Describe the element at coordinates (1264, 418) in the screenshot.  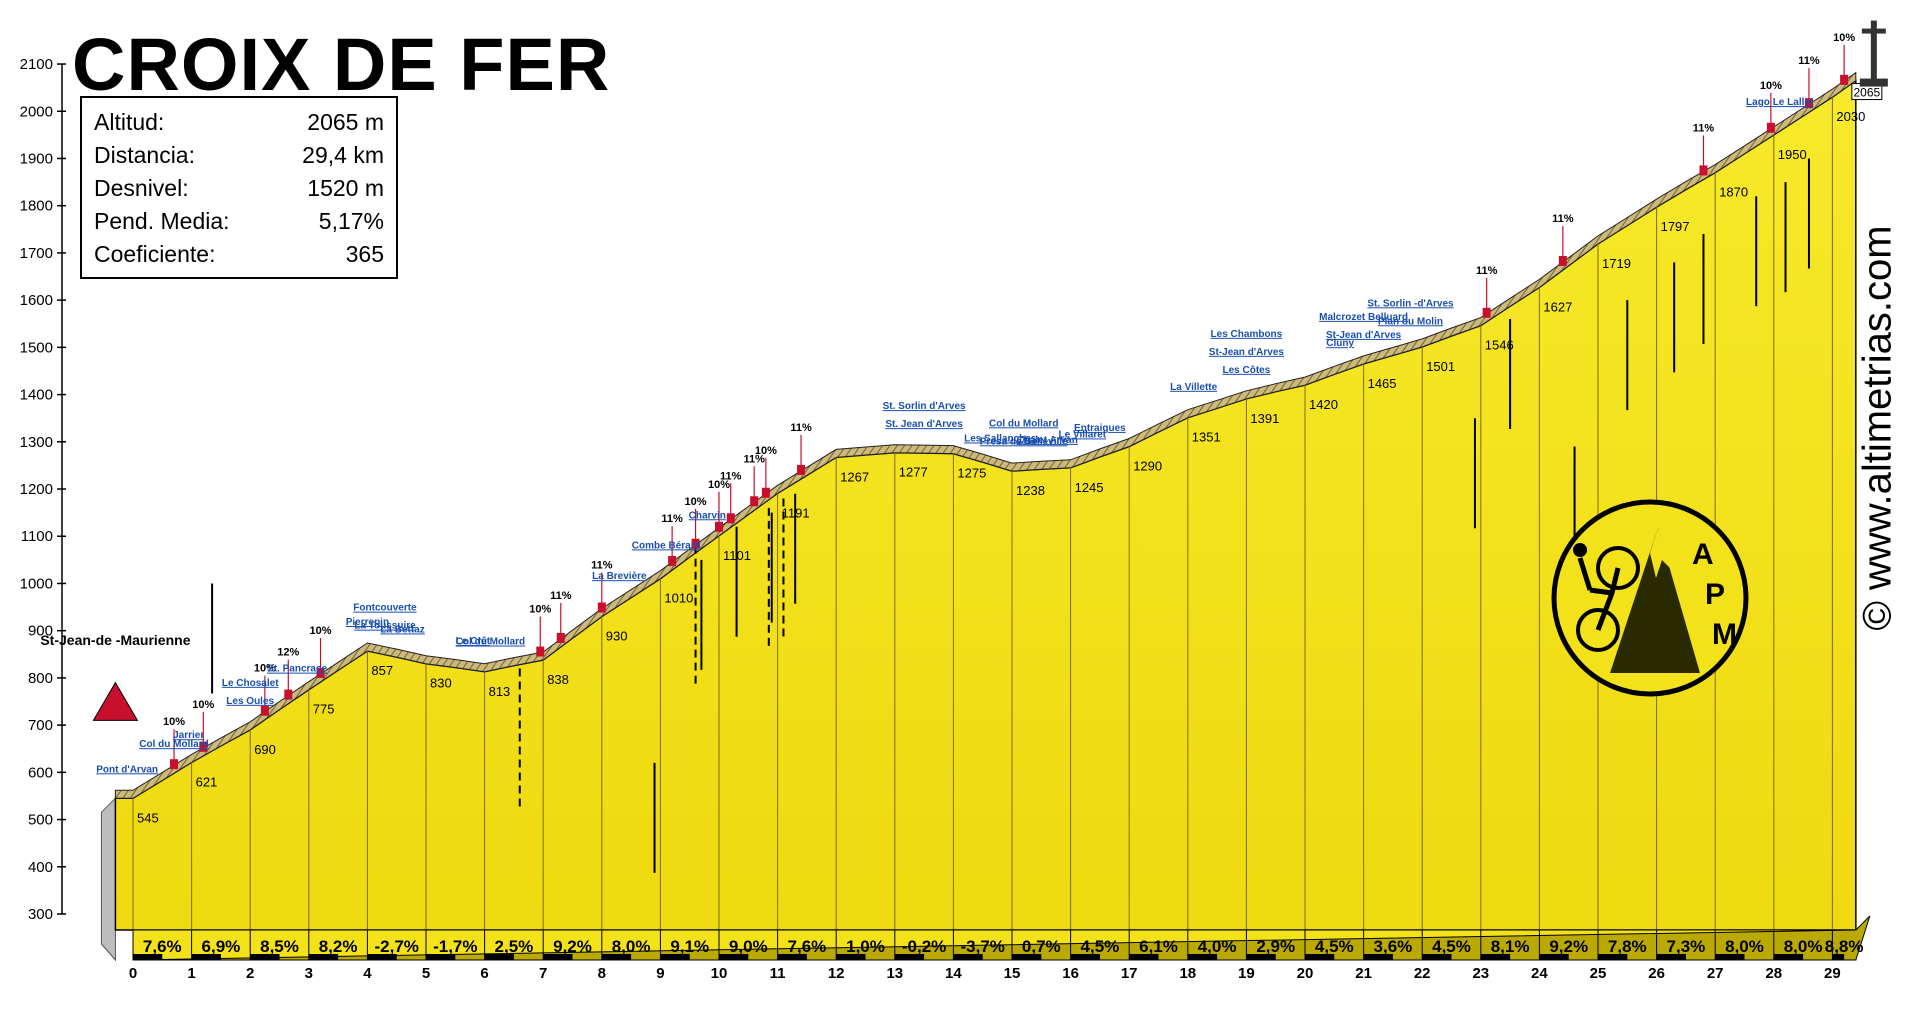
I see `km-elevation-label: 1391` at that location.